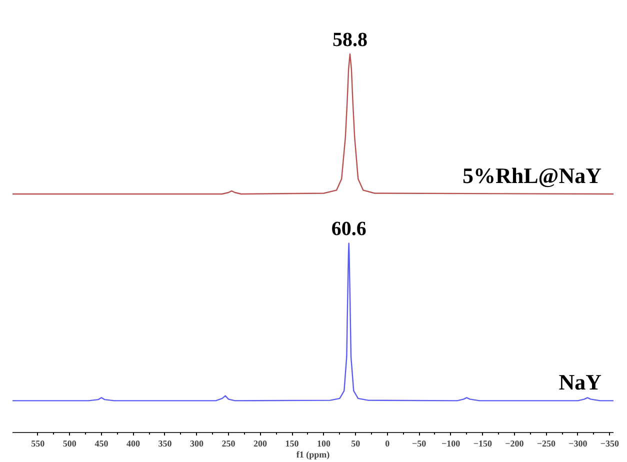 The width and height of the screenshot is (627, 462). I want to click on x-tick-label: −200, so click(514, 443).